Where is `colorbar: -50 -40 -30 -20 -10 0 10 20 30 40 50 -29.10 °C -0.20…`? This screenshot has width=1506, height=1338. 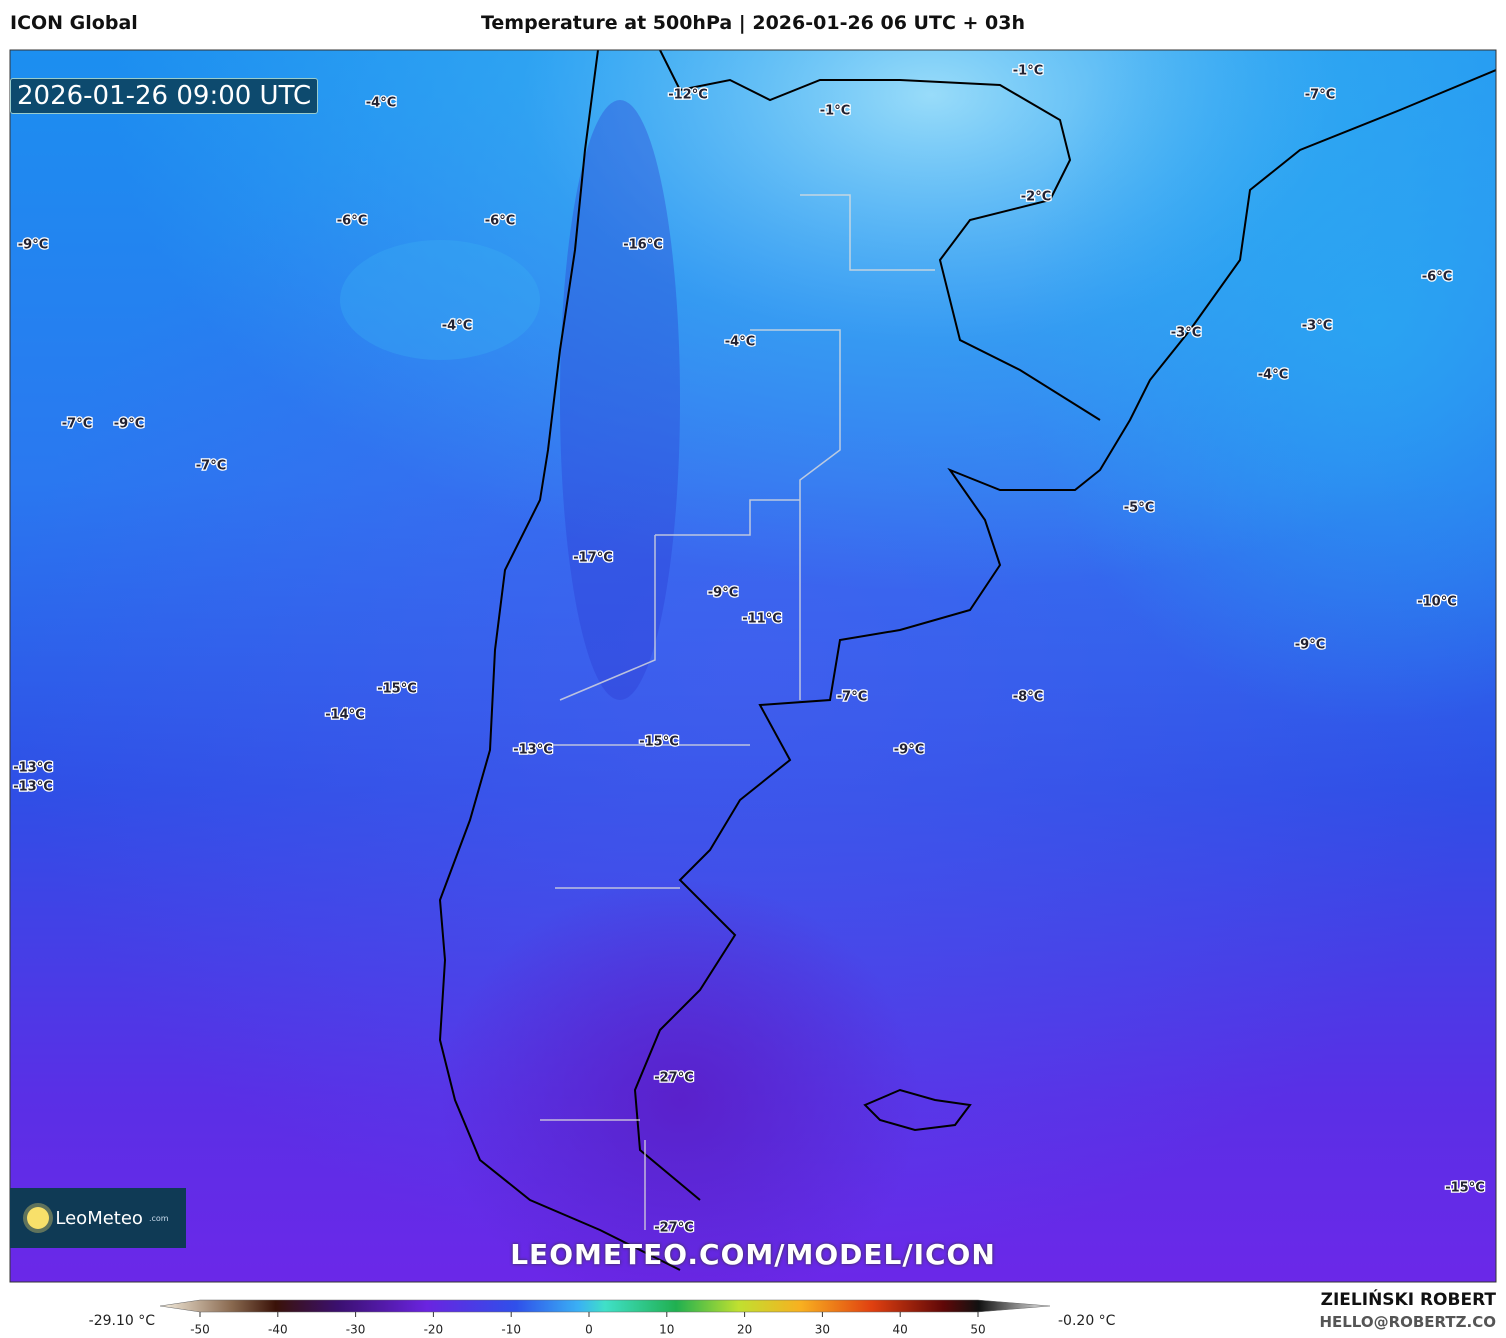
colorbar: -50 -40 -30 -20 -10 0 10 20 30 40 50 -29.10 °C -0.20… is located at coordinates (602, 1318).